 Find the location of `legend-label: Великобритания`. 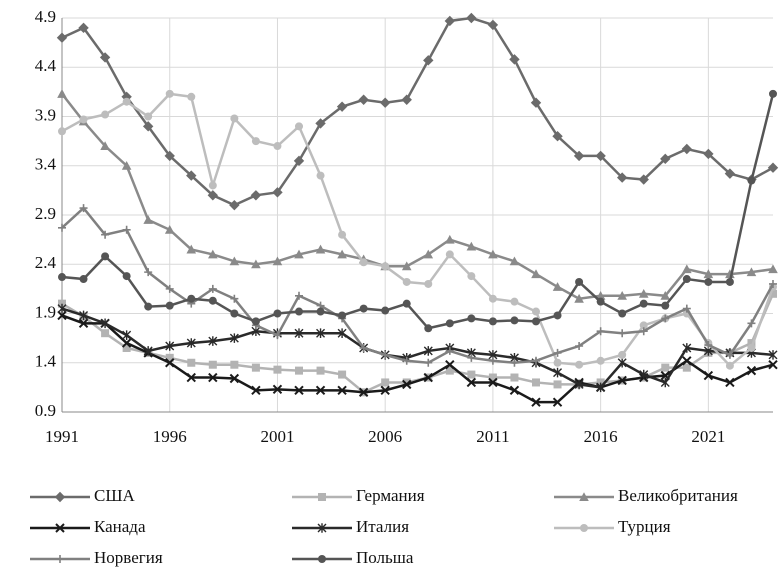

legend-label: Великобритания is located at coordinates (678, 495).